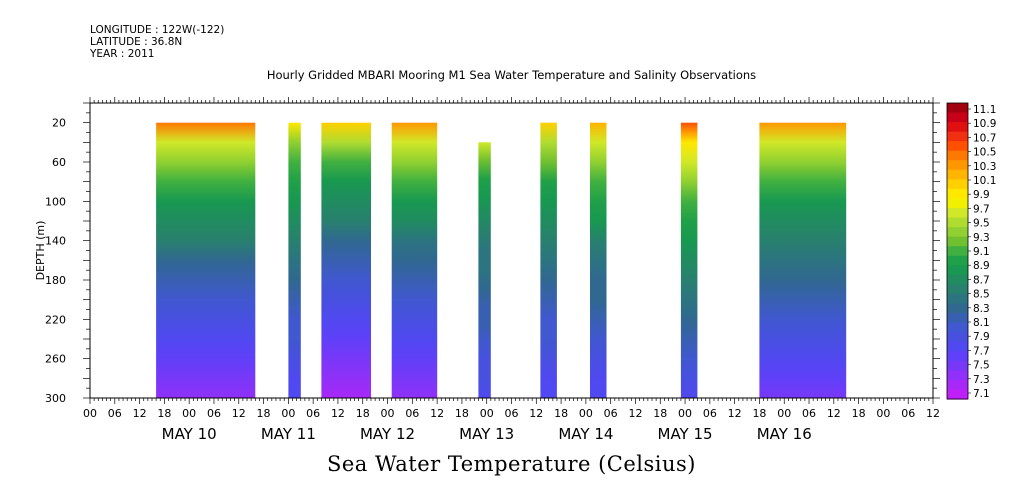  Describe the element at coordinates (136, 42) in the screenshot. I see `latitude-label: LATITUDE : 36.8N` at that location.